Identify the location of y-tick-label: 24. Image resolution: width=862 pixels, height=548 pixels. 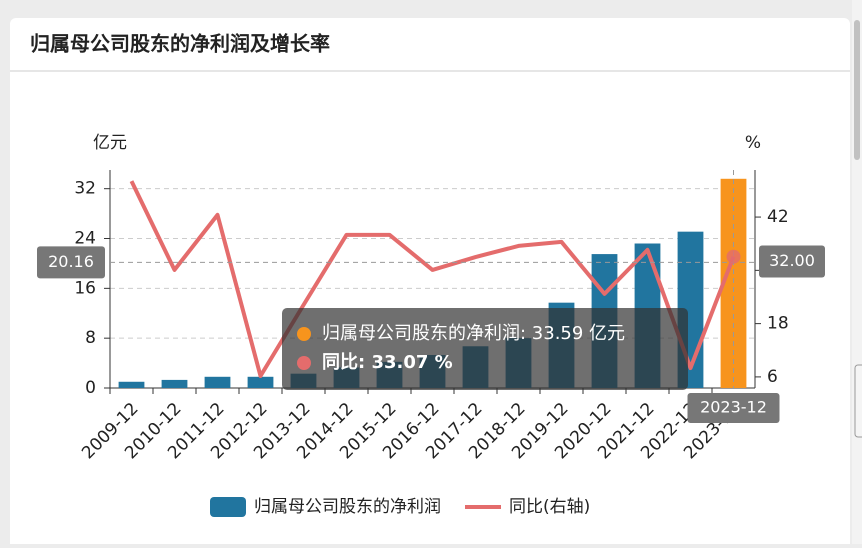
(85, 239).